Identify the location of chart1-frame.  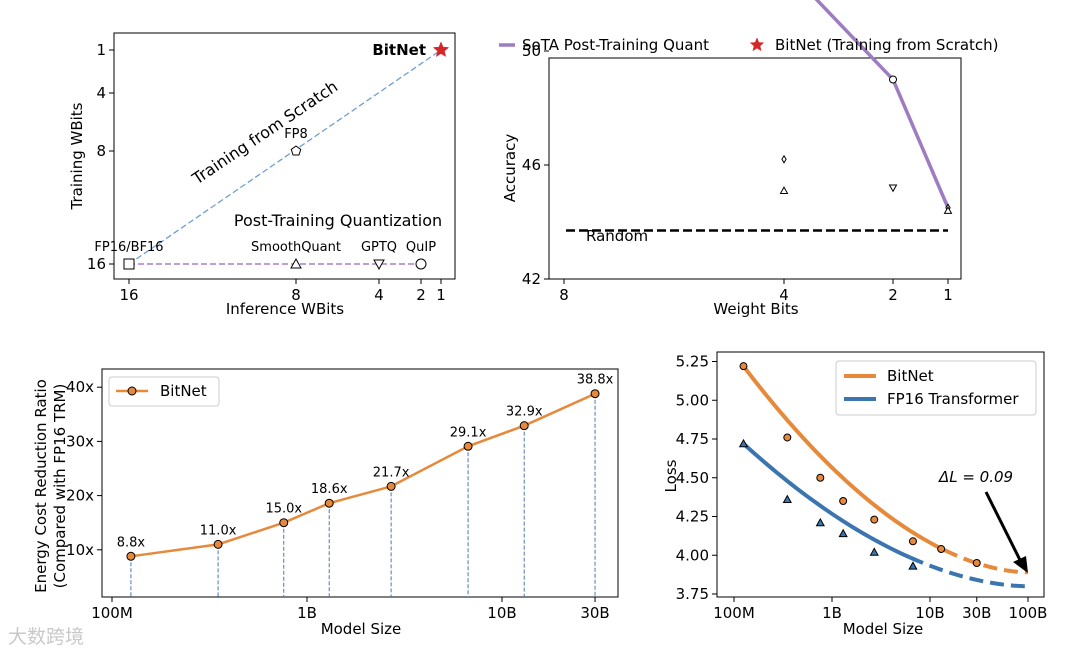
(284, 156).